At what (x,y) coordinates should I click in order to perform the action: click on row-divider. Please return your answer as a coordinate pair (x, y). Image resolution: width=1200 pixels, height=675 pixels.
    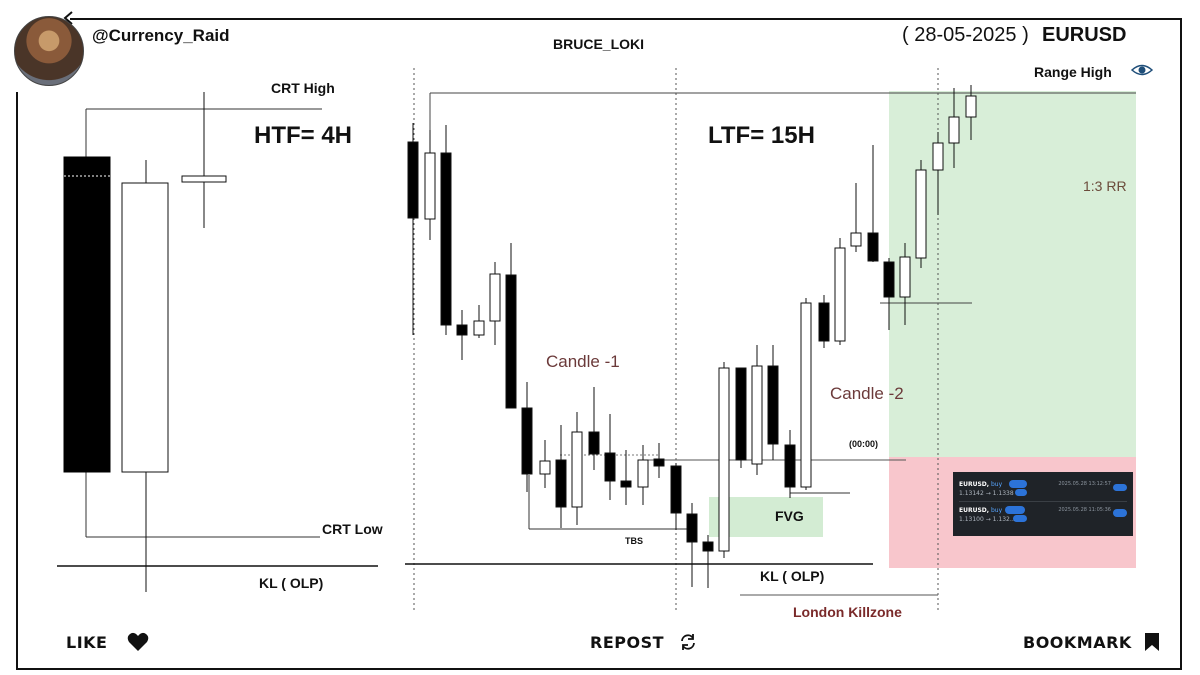
    Looking at the image, I should click on (1043, 501).